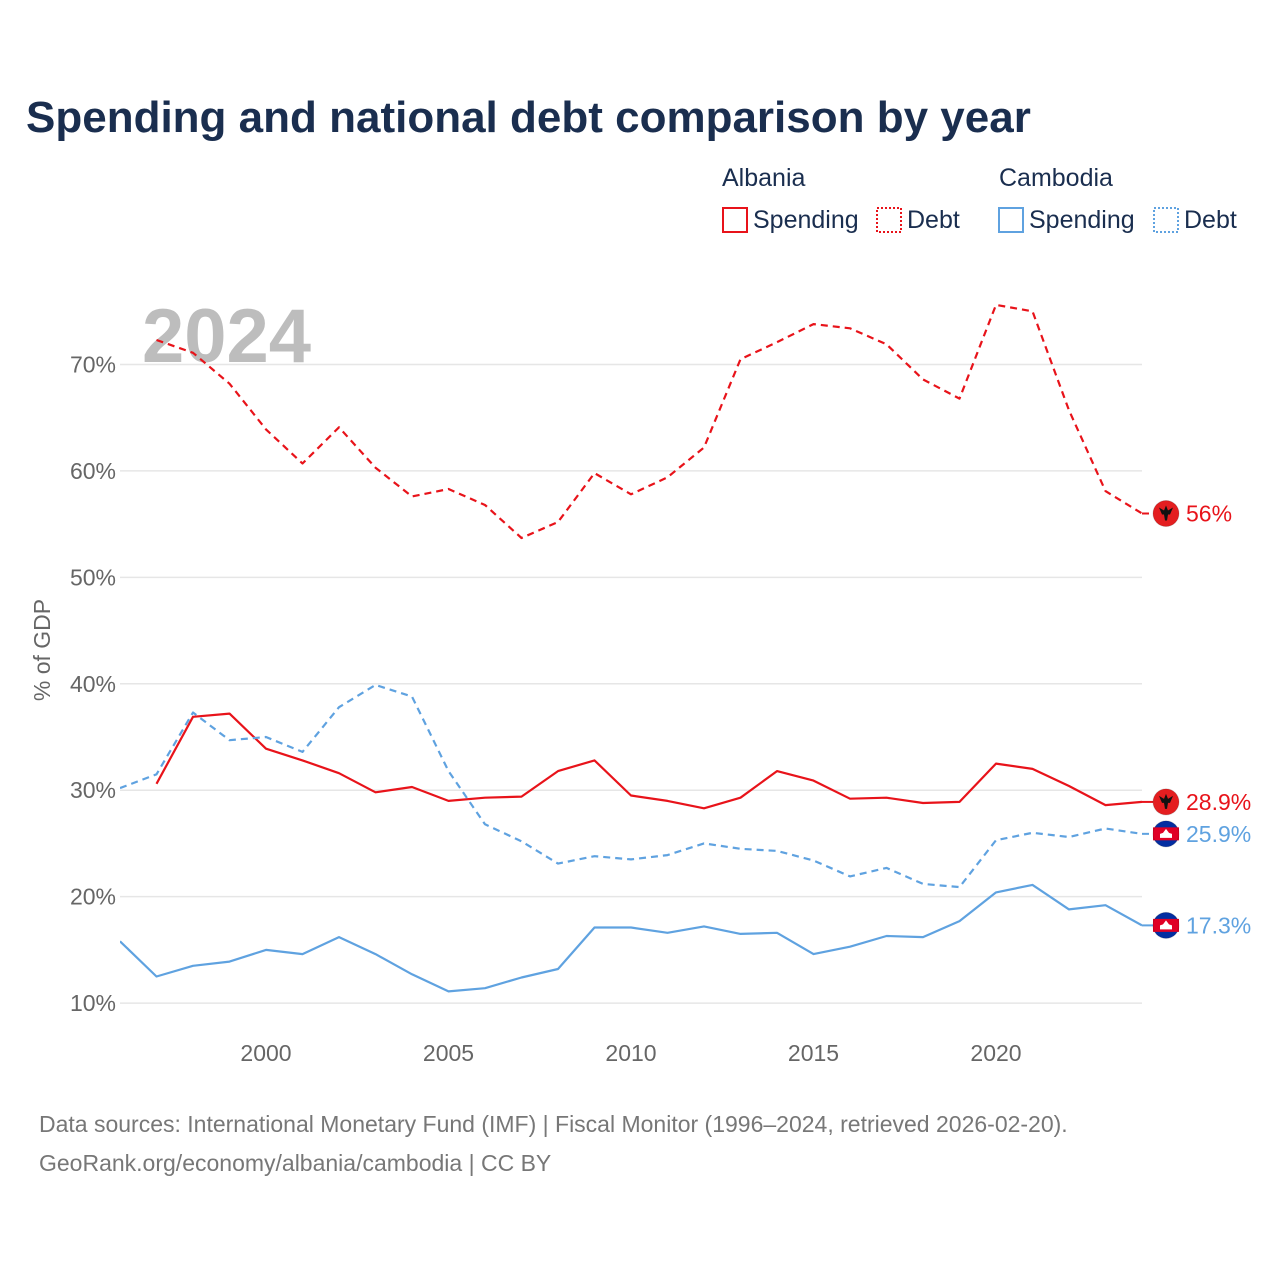 The image size is (1280, 1280). Describe the element at coordinates (448, 1053) in the screenshot. I see `x-tick-label: 2005` at that location.